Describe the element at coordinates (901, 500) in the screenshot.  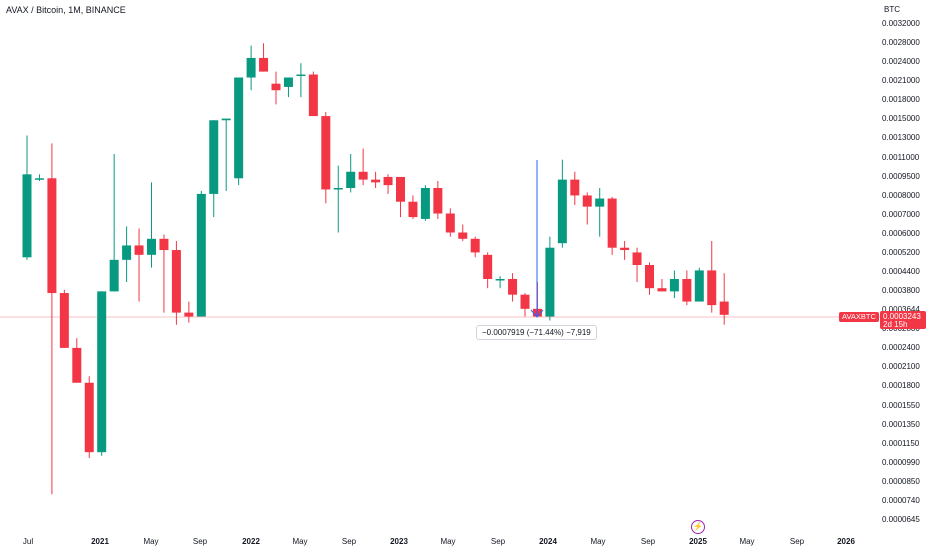
I see `price-tick-label: 0.0000740` at that location.